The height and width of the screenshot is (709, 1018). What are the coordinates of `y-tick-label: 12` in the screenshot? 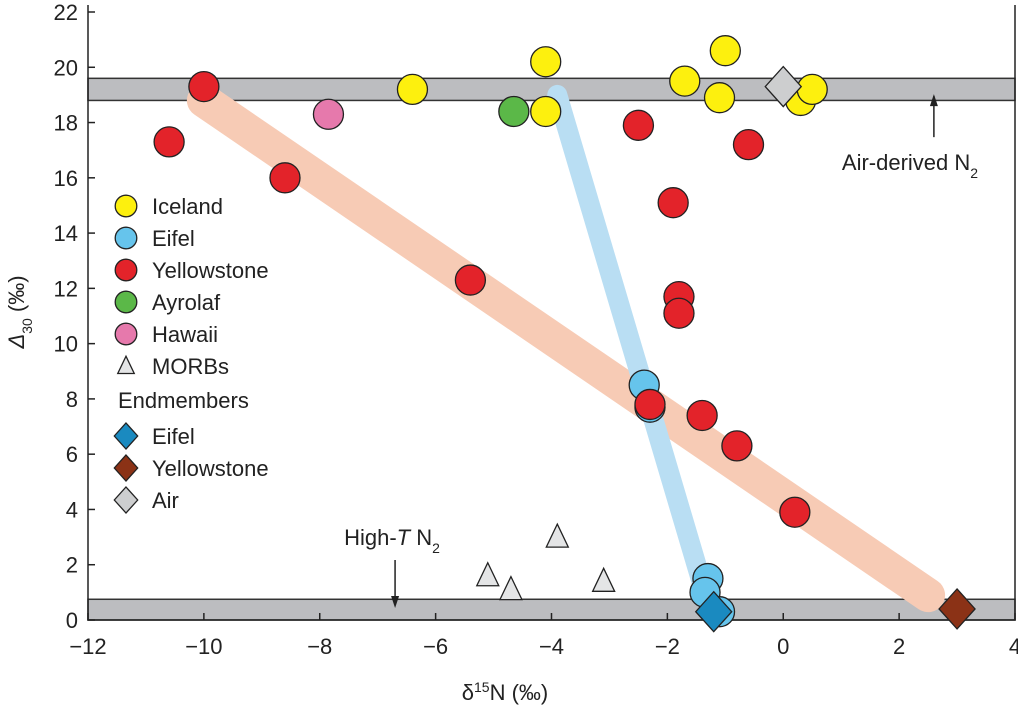 It's located at (66, 288).